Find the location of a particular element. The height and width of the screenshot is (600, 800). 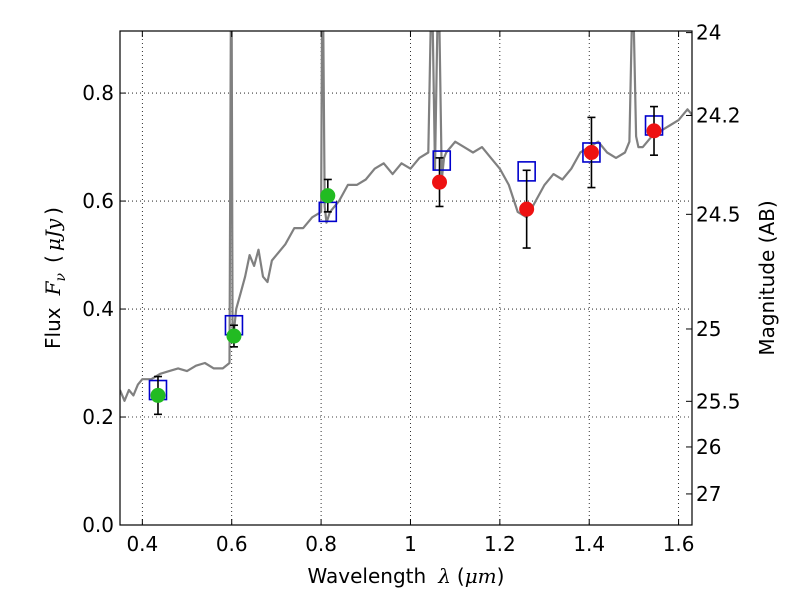

x-tick-label: 0.8 is located at coordinates (321, 544).